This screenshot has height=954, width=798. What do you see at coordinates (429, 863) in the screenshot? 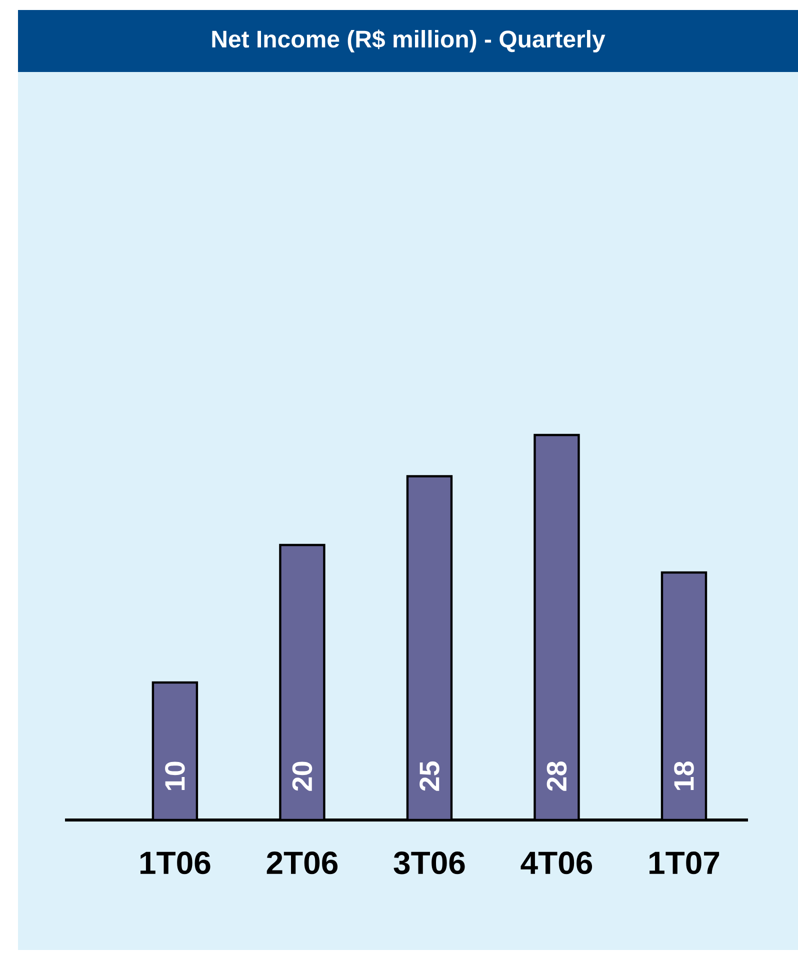
I see `x-tick-label: 3T06` at bounding box center [429, 863].